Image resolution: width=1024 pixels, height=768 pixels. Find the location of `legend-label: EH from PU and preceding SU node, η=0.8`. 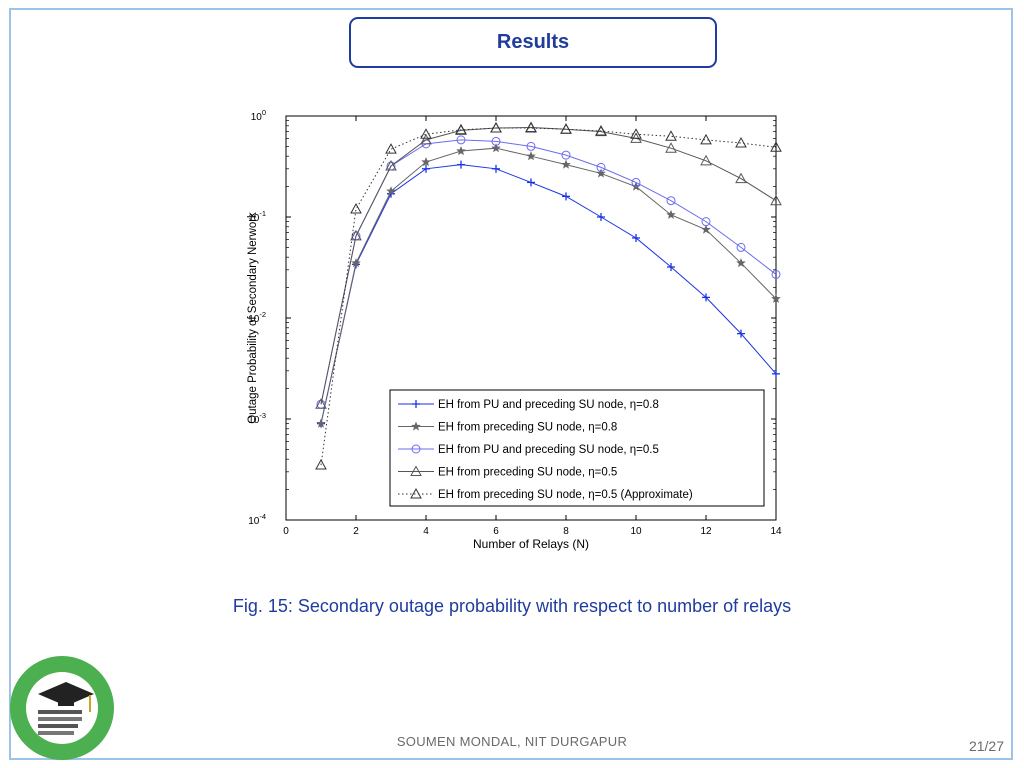

legend-label: EH from PU and preceding SU node, η=0.8 is located at coordinates (548, 405).